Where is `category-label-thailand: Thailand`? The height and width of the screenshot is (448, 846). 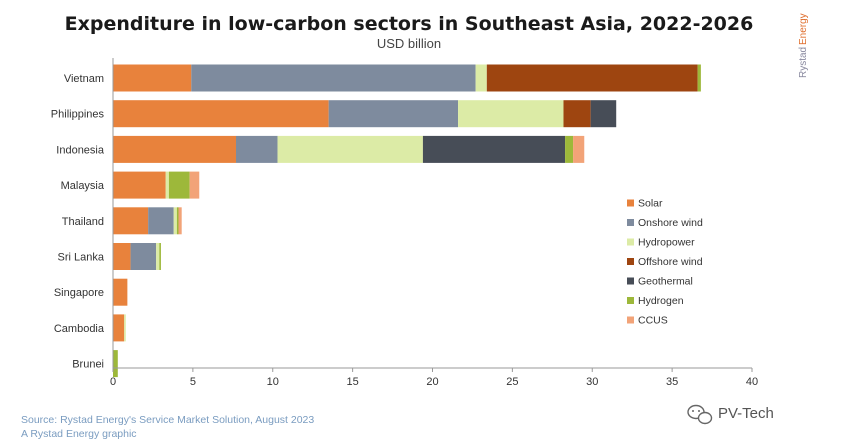
category-label-thailand: Thailand is located at coordinates (83, 222).